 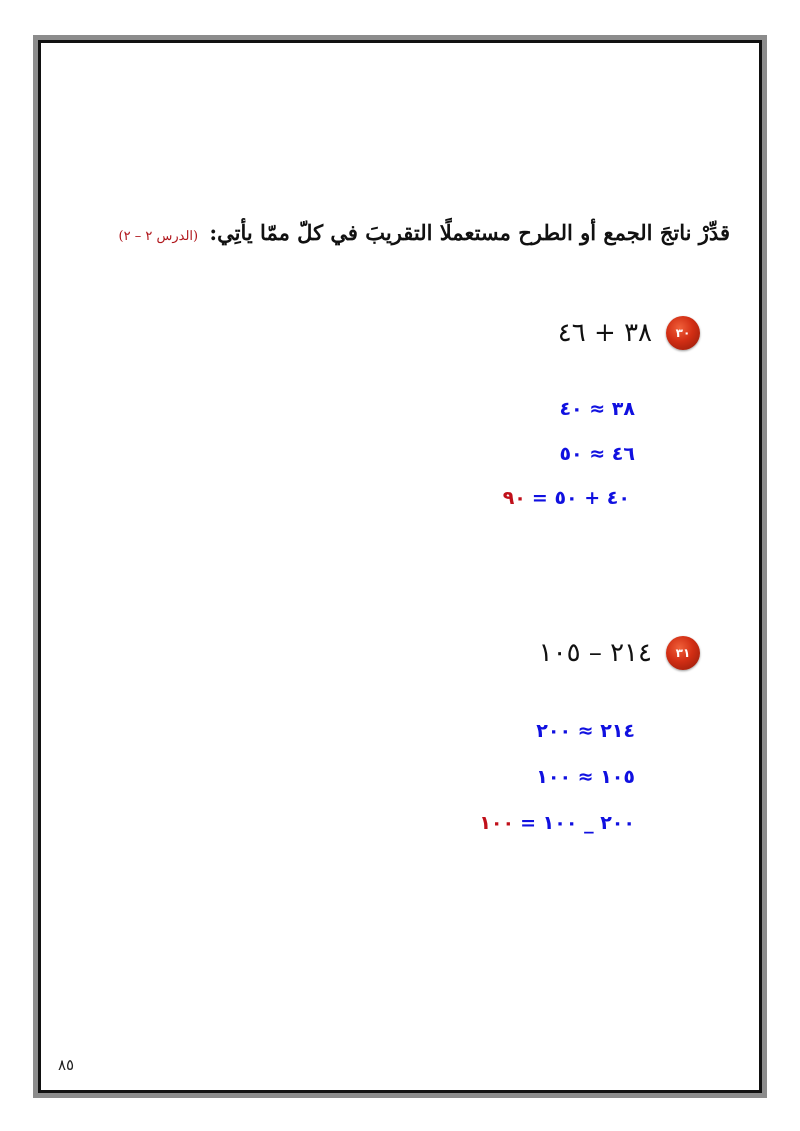 I want to click on step-result: ٩٠, so click(x=514, y=498).